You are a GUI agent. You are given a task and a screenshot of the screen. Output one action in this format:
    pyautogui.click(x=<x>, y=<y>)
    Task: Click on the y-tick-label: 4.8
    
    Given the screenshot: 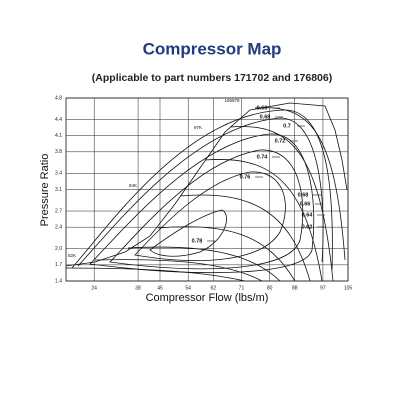 What is the action you would take?
    pyautogui.click(x=58, y=98)
    